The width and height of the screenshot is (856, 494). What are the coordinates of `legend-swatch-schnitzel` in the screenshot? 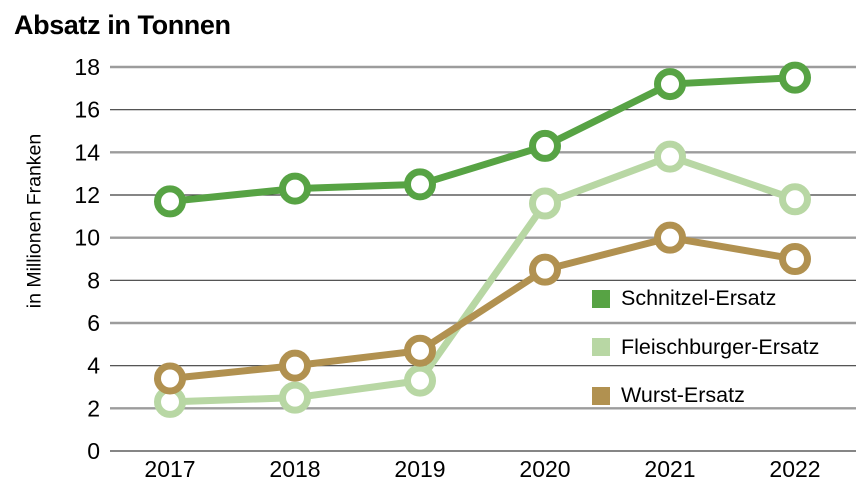 It's located at (601, 298).